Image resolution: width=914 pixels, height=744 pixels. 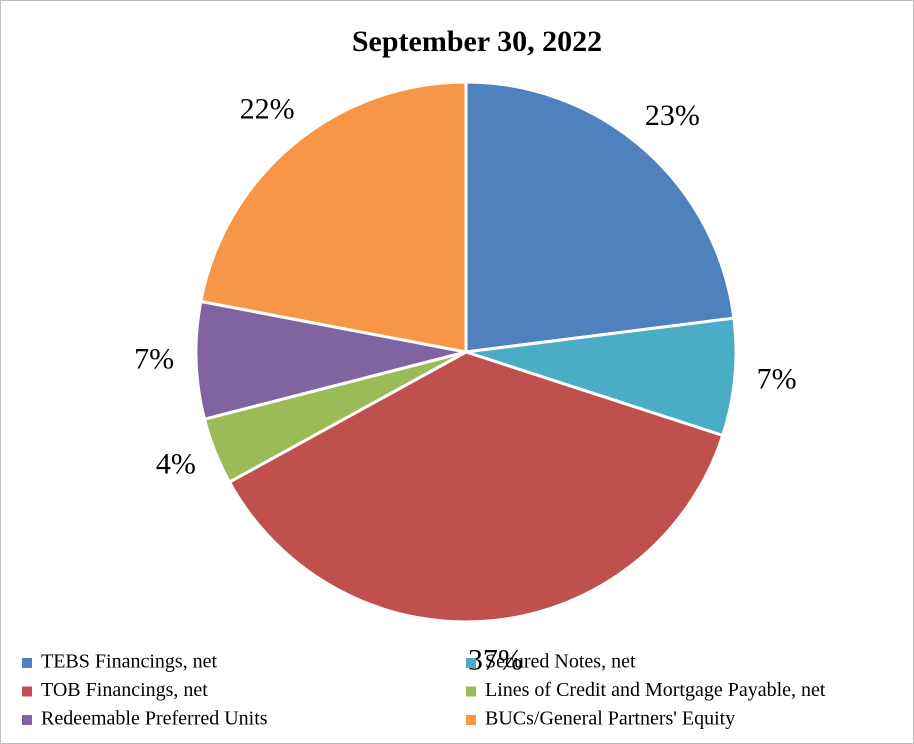 I want to click on legend-label: TEBS Financings, net, so click(x=129, y=662).